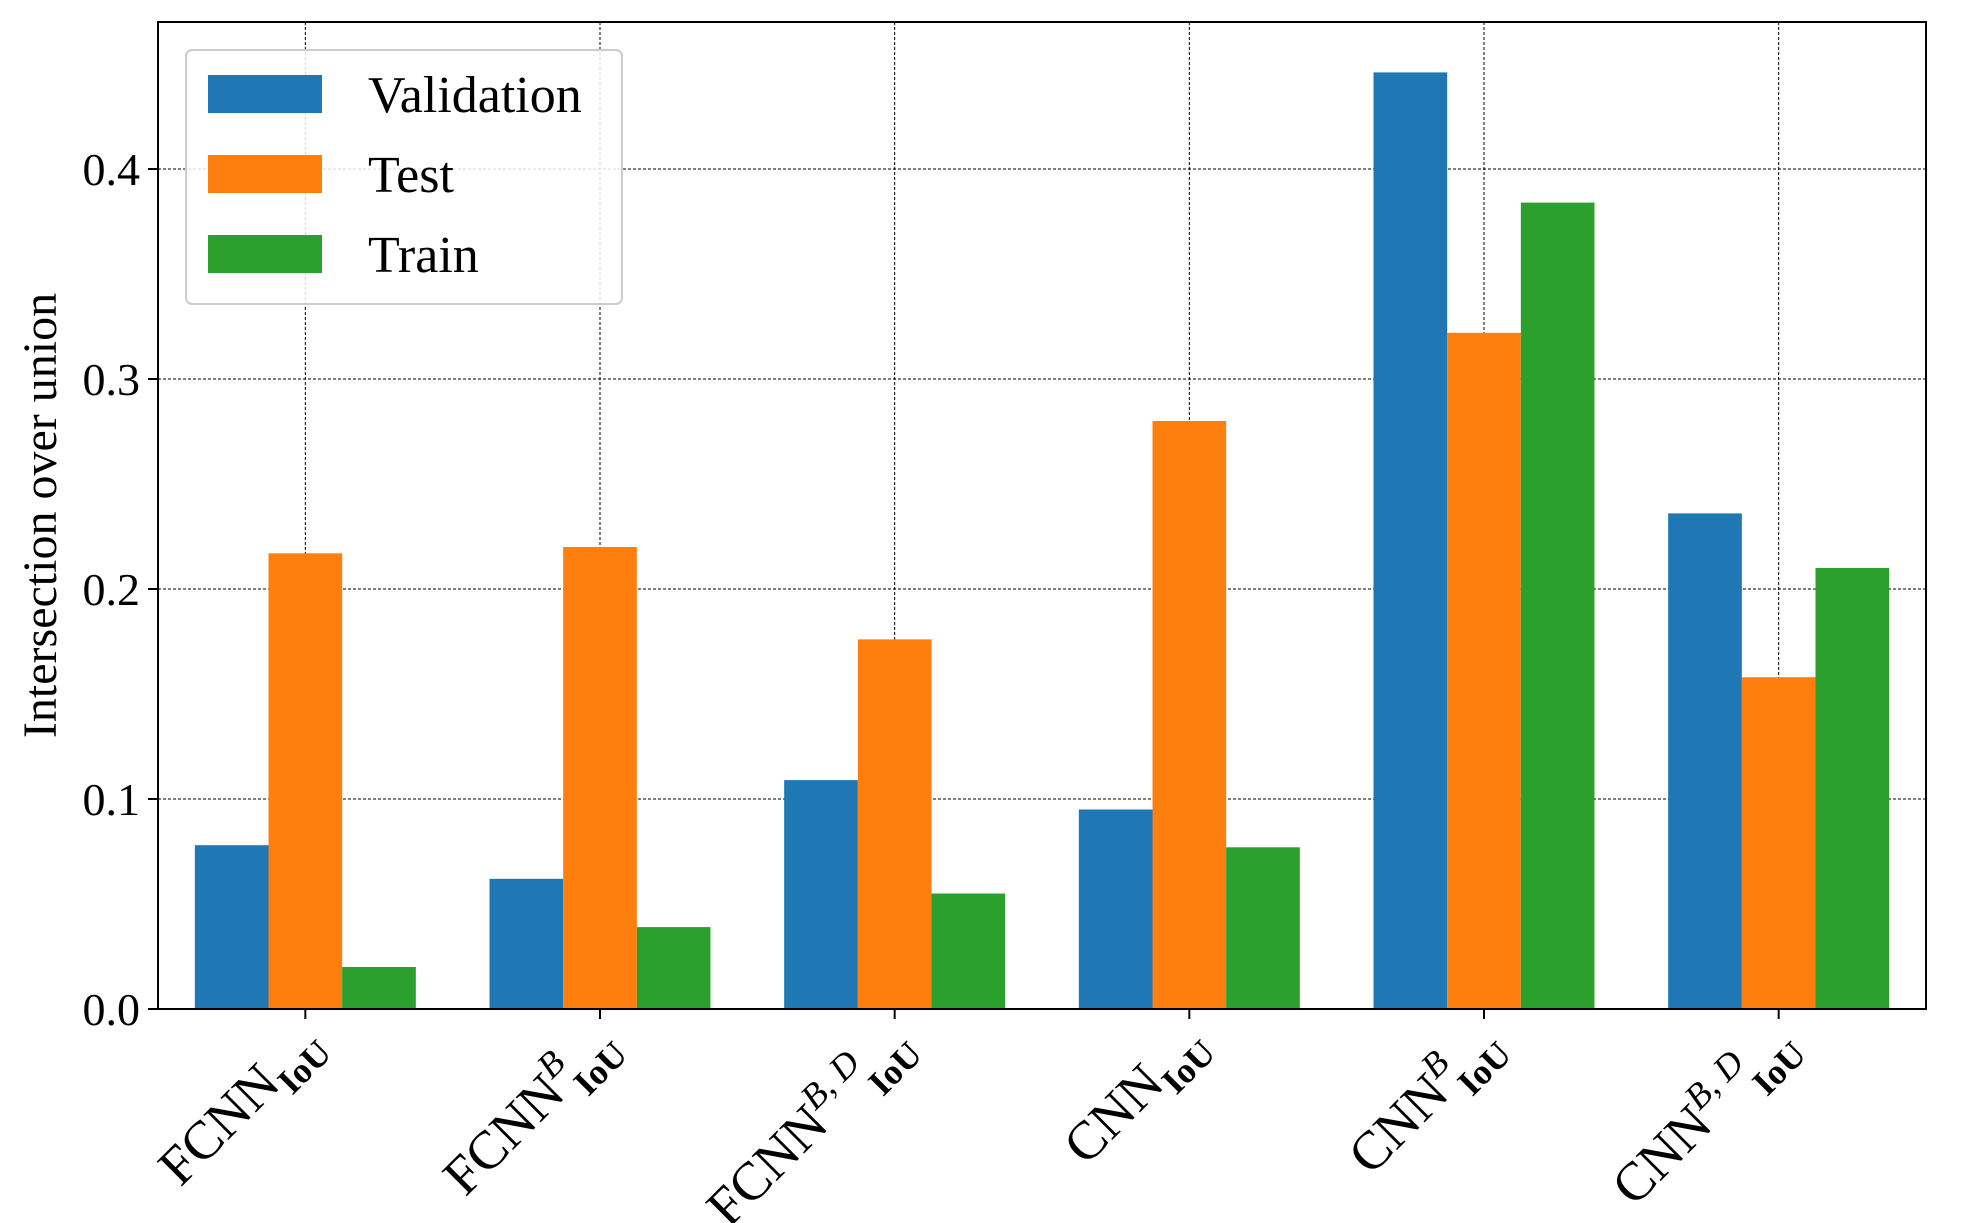  I want to click on y-axis-ticks: 0.0 0.1 0.2 0.3 0.4, so click(120, 589).